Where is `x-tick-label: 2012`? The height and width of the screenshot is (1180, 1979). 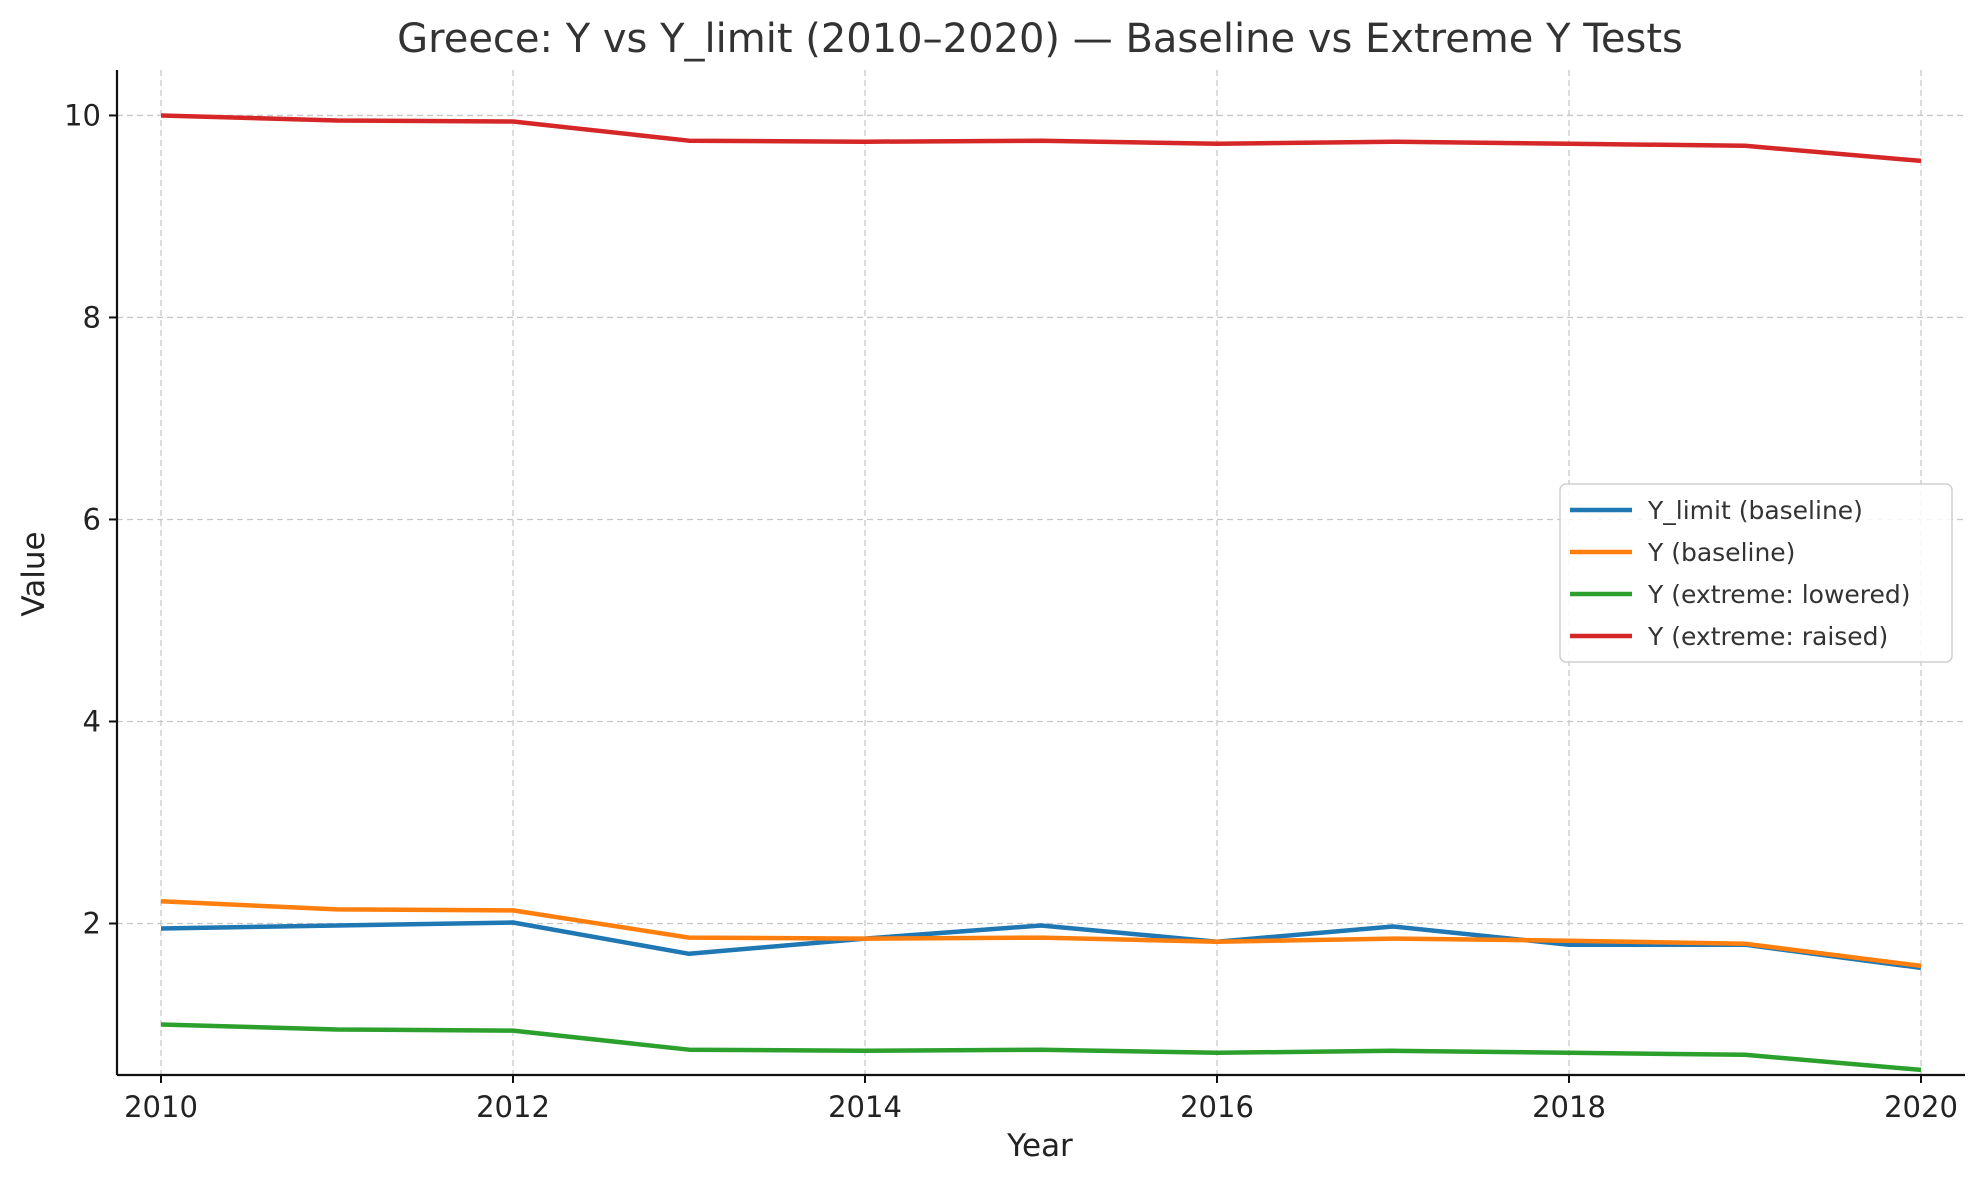 x-tick-label: 2012 is located at coordinates (513, 1107).